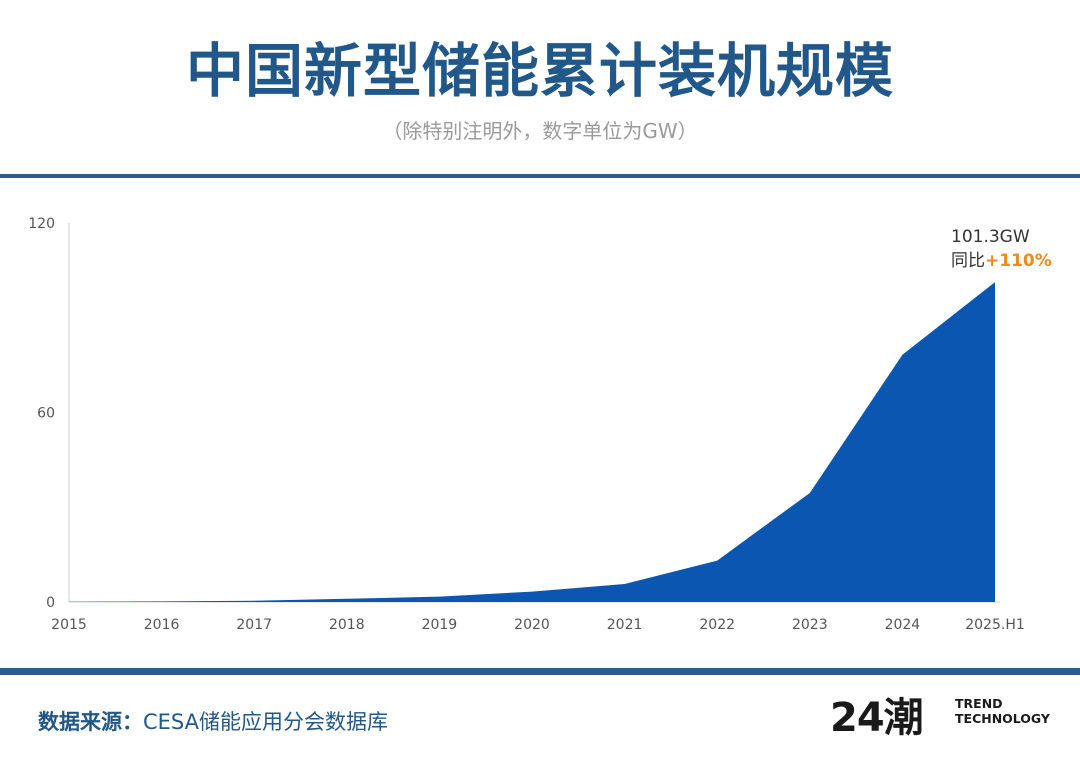 The width and height of the screenshot is (1080, 771). Describe the element at coordinates (625, 625) in the screenshot. I see `x-tick-label: 2021` at that location.